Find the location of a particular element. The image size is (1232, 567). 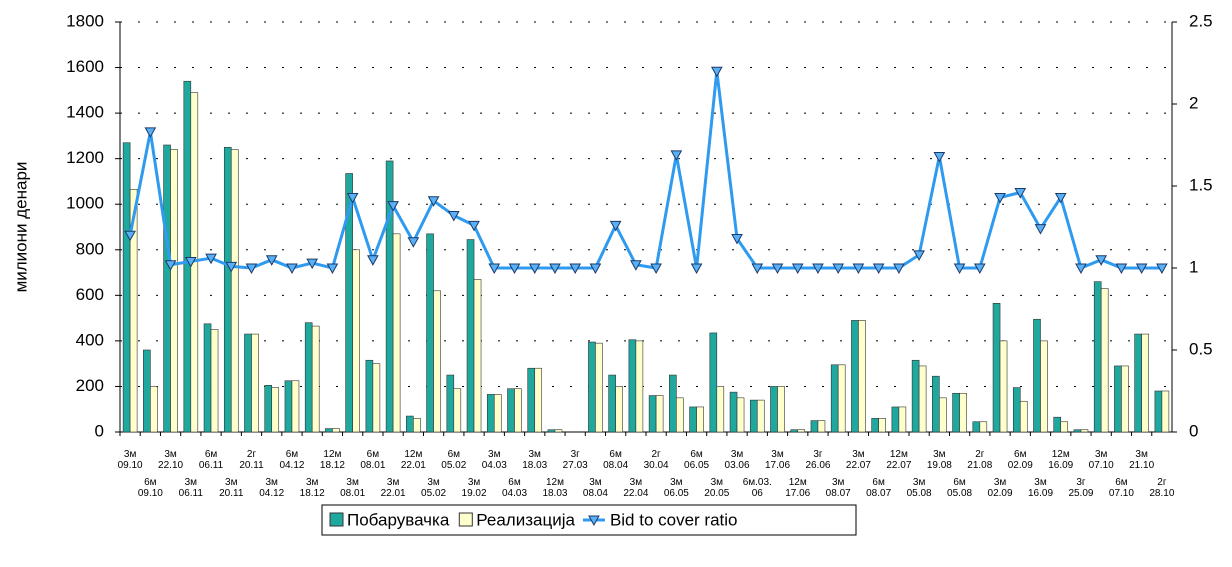

x-tick-label: 3м 04.03 is located at coordinates (494, 460).